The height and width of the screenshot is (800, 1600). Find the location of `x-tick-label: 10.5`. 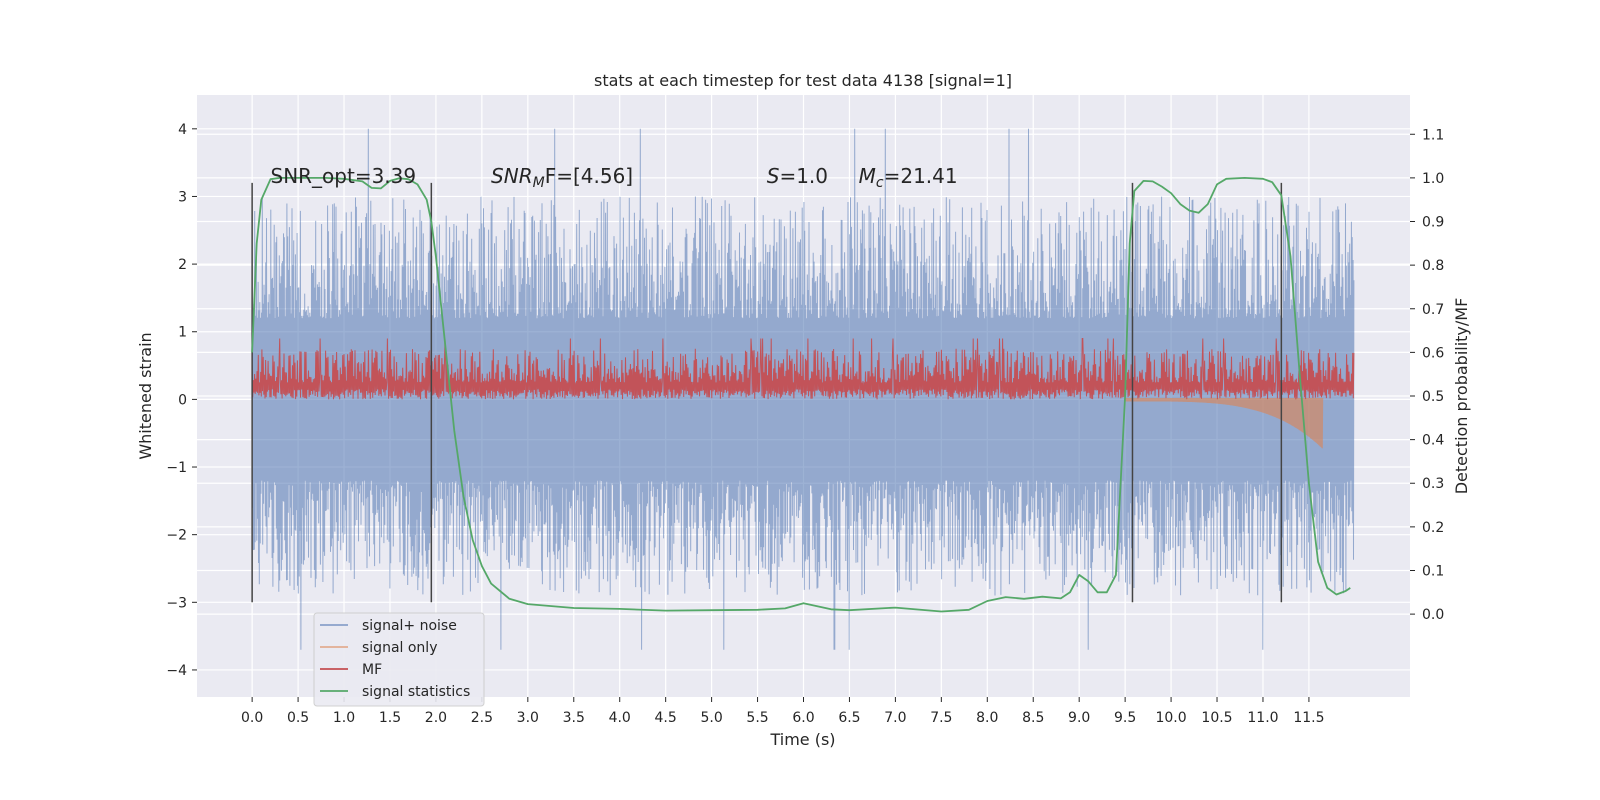

x-tick-label: 10.5 is located at coordinates (1216, 718).